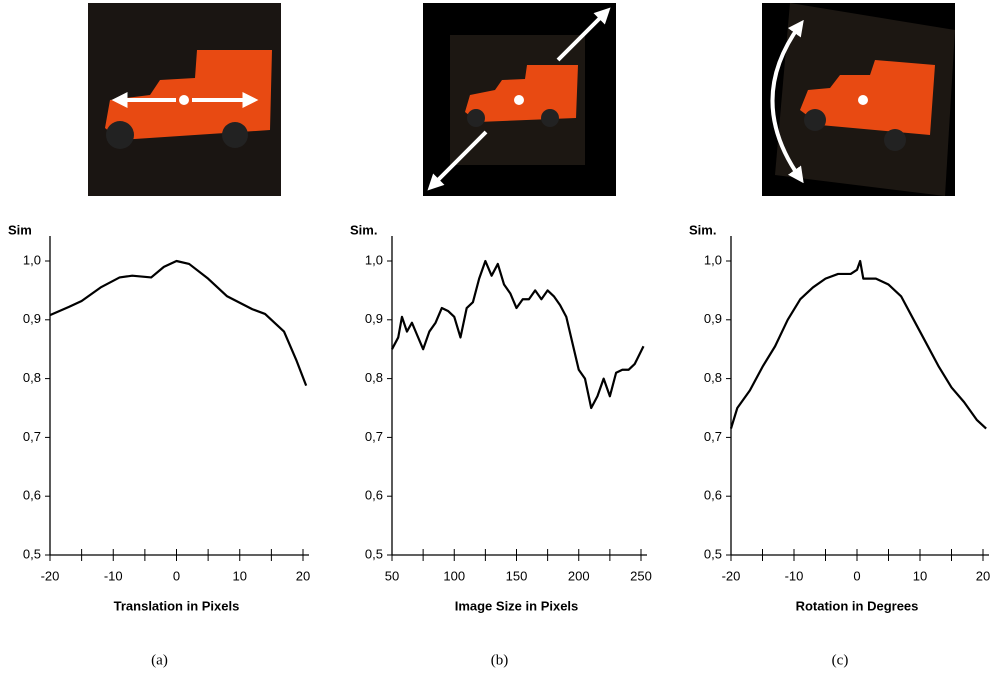 This screenshot has height=677, width=995. I want to click on photo-translation, so click(184, 99).